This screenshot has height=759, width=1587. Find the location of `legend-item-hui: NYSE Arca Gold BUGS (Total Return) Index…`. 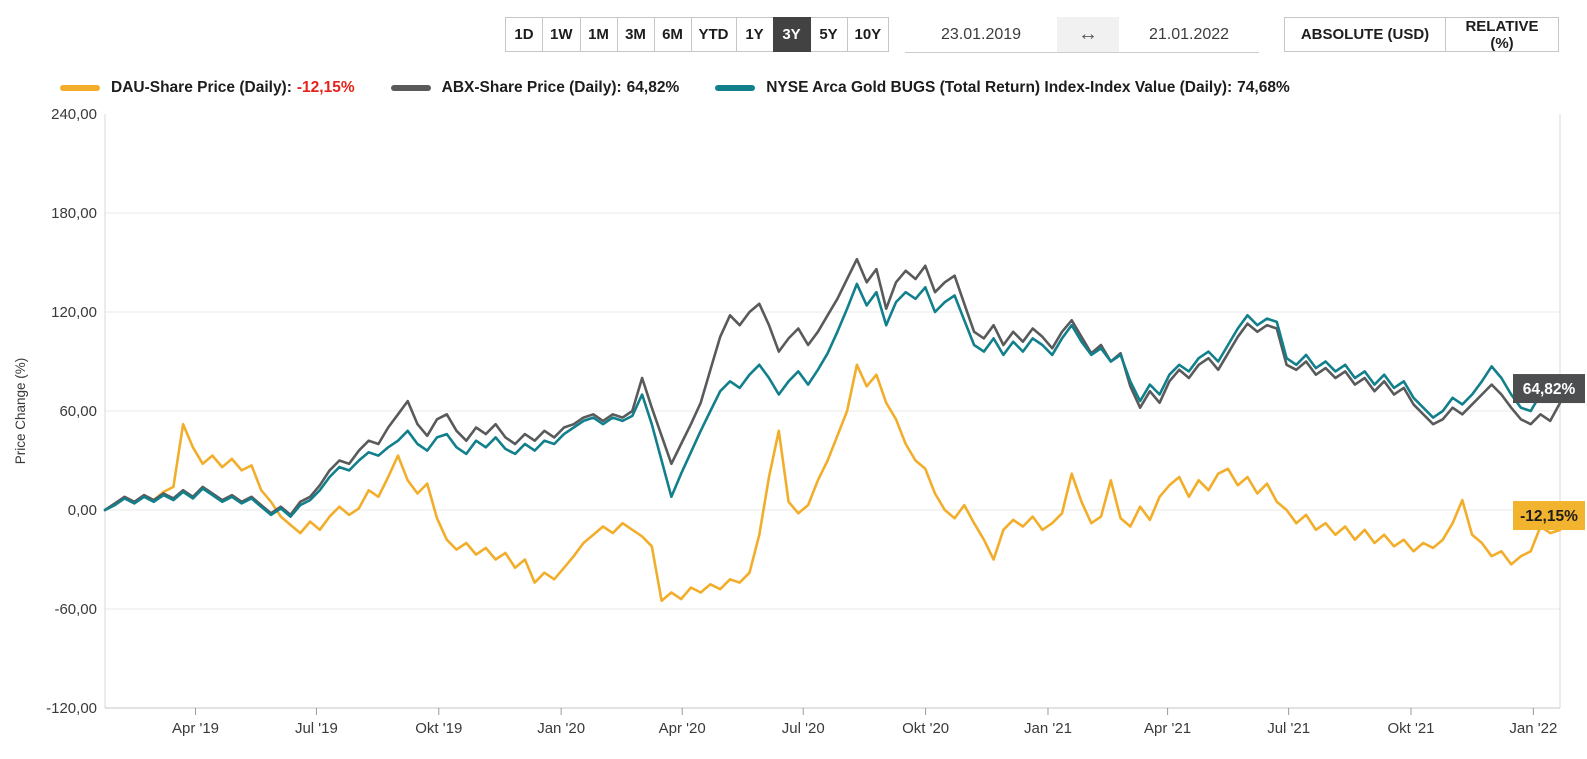

legend-item-hui: NYSE Arca Gold BUGS (Total Return) Index… is located at coordinates (1002, 88).